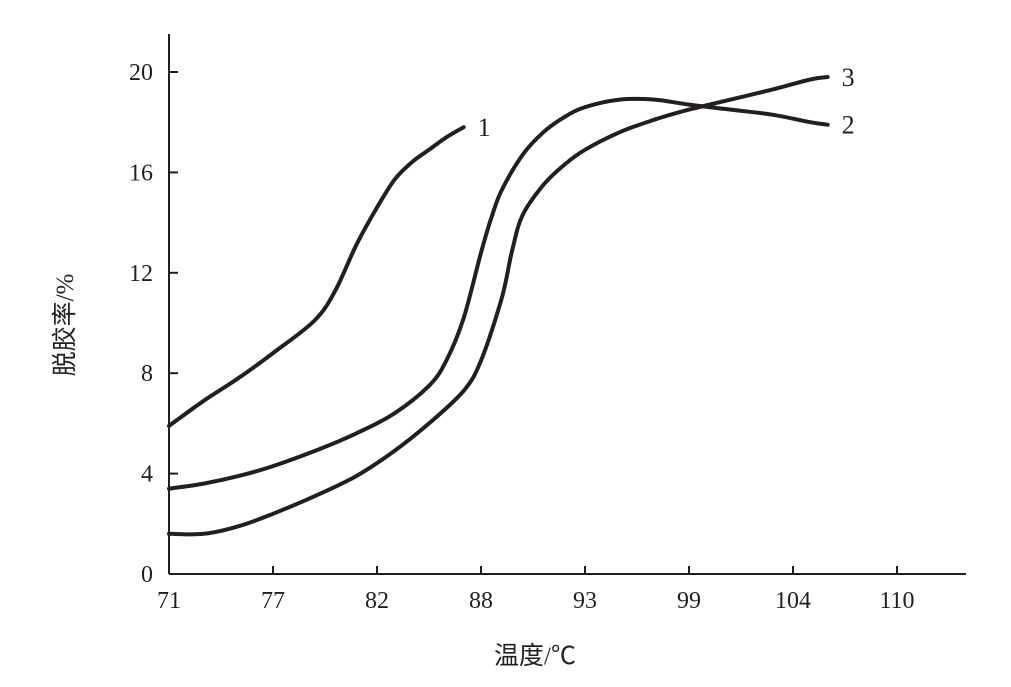  I want to click on y-tick-label: 16, so click(141, 173).